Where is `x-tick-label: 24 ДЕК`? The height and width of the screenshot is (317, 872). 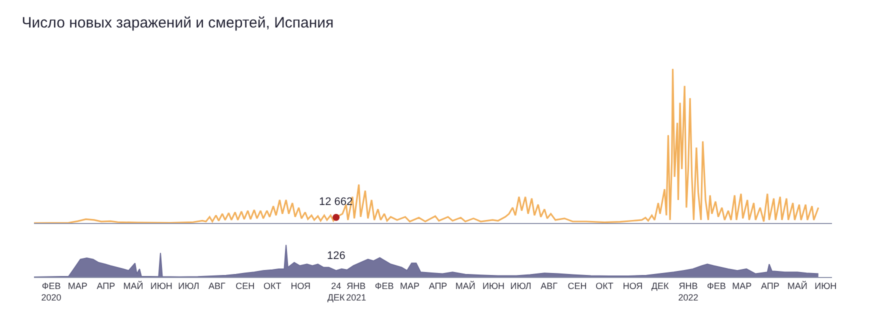 x-tick-label: 24 ДЕК is located at coordinates (336, 291).